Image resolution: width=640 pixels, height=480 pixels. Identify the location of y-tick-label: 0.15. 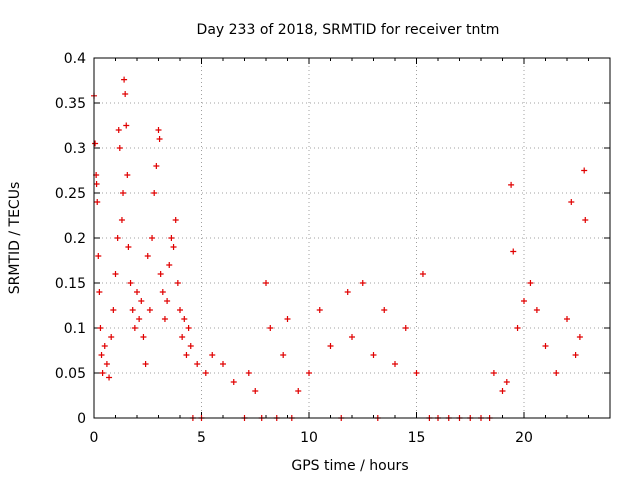
(70, 284).